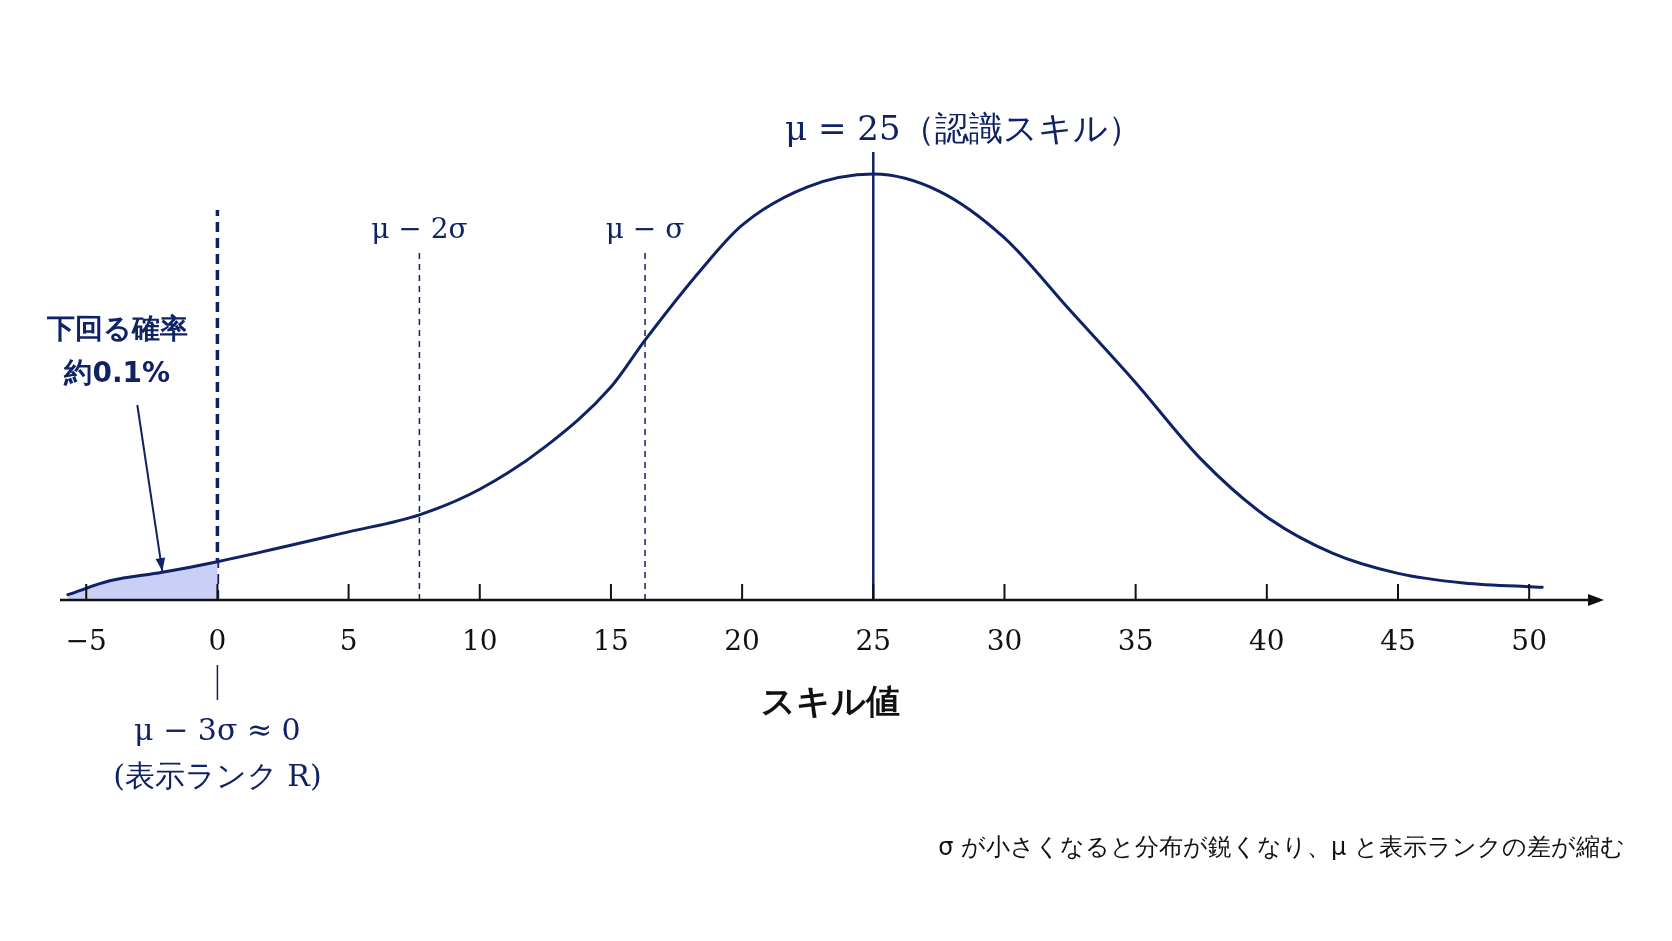  I want to click on x-tick-label: 10, so click(479, 640).